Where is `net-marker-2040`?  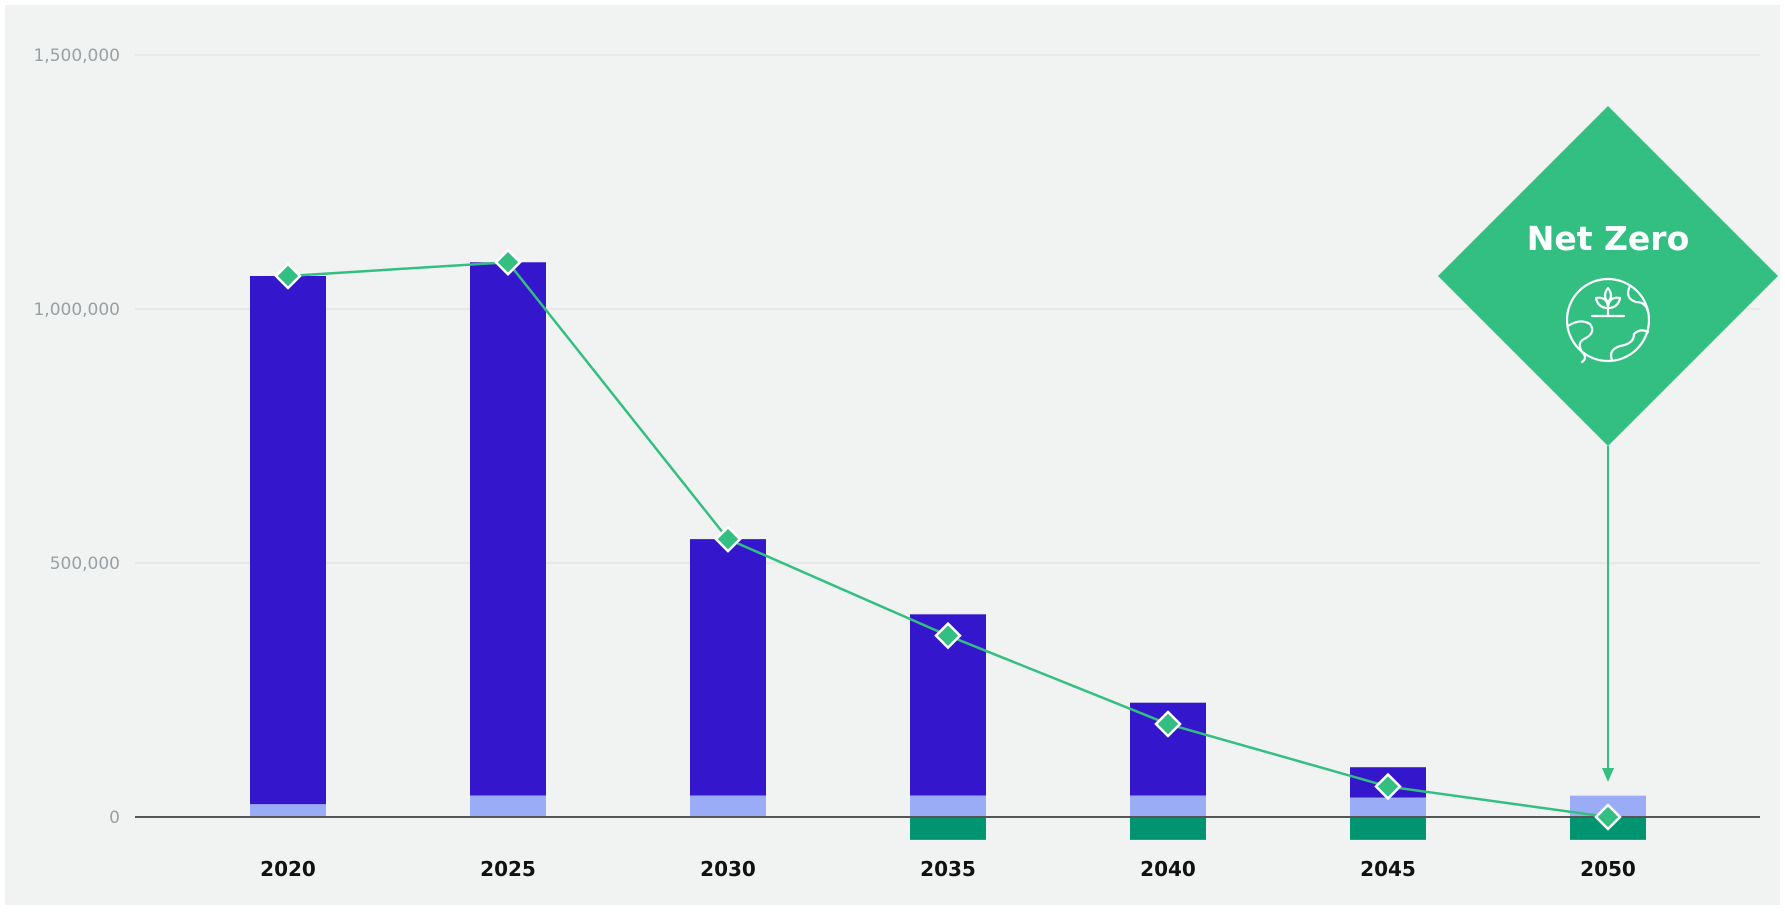
net-marker-2040 is located at coordinates (1168, 724).